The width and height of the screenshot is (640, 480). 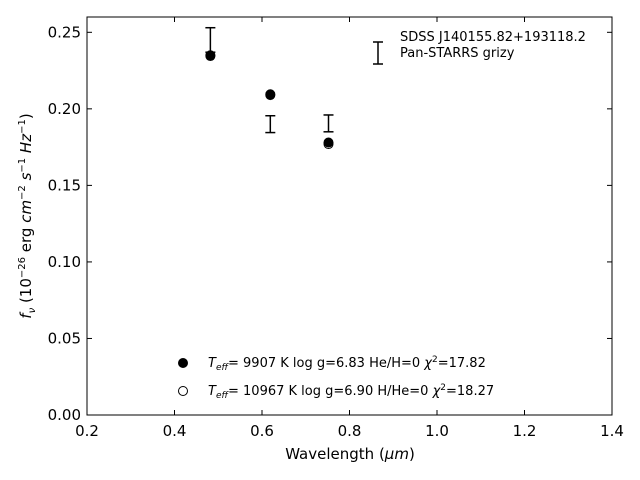 I want to click on legend-model-filled: Teff= 9907 K log g=6.83 He/H=0 χ2=17.82, so click(x=332, y=364).